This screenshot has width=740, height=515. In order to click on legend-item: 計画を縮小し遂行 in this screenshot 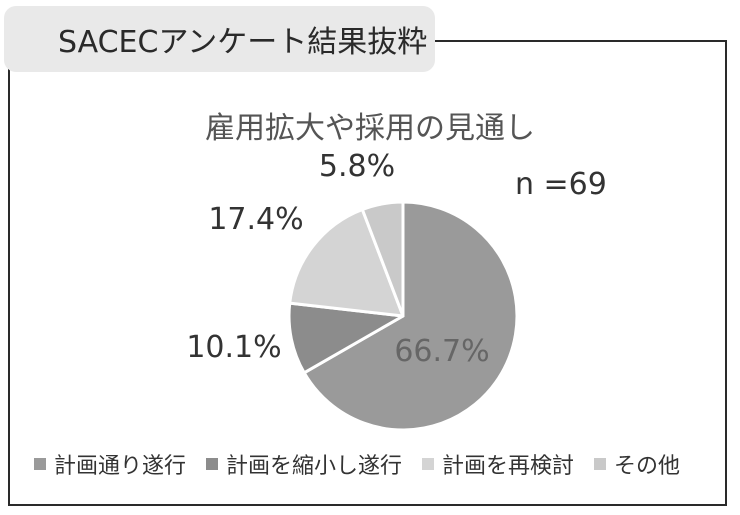, I will do `click(304, 464)`.